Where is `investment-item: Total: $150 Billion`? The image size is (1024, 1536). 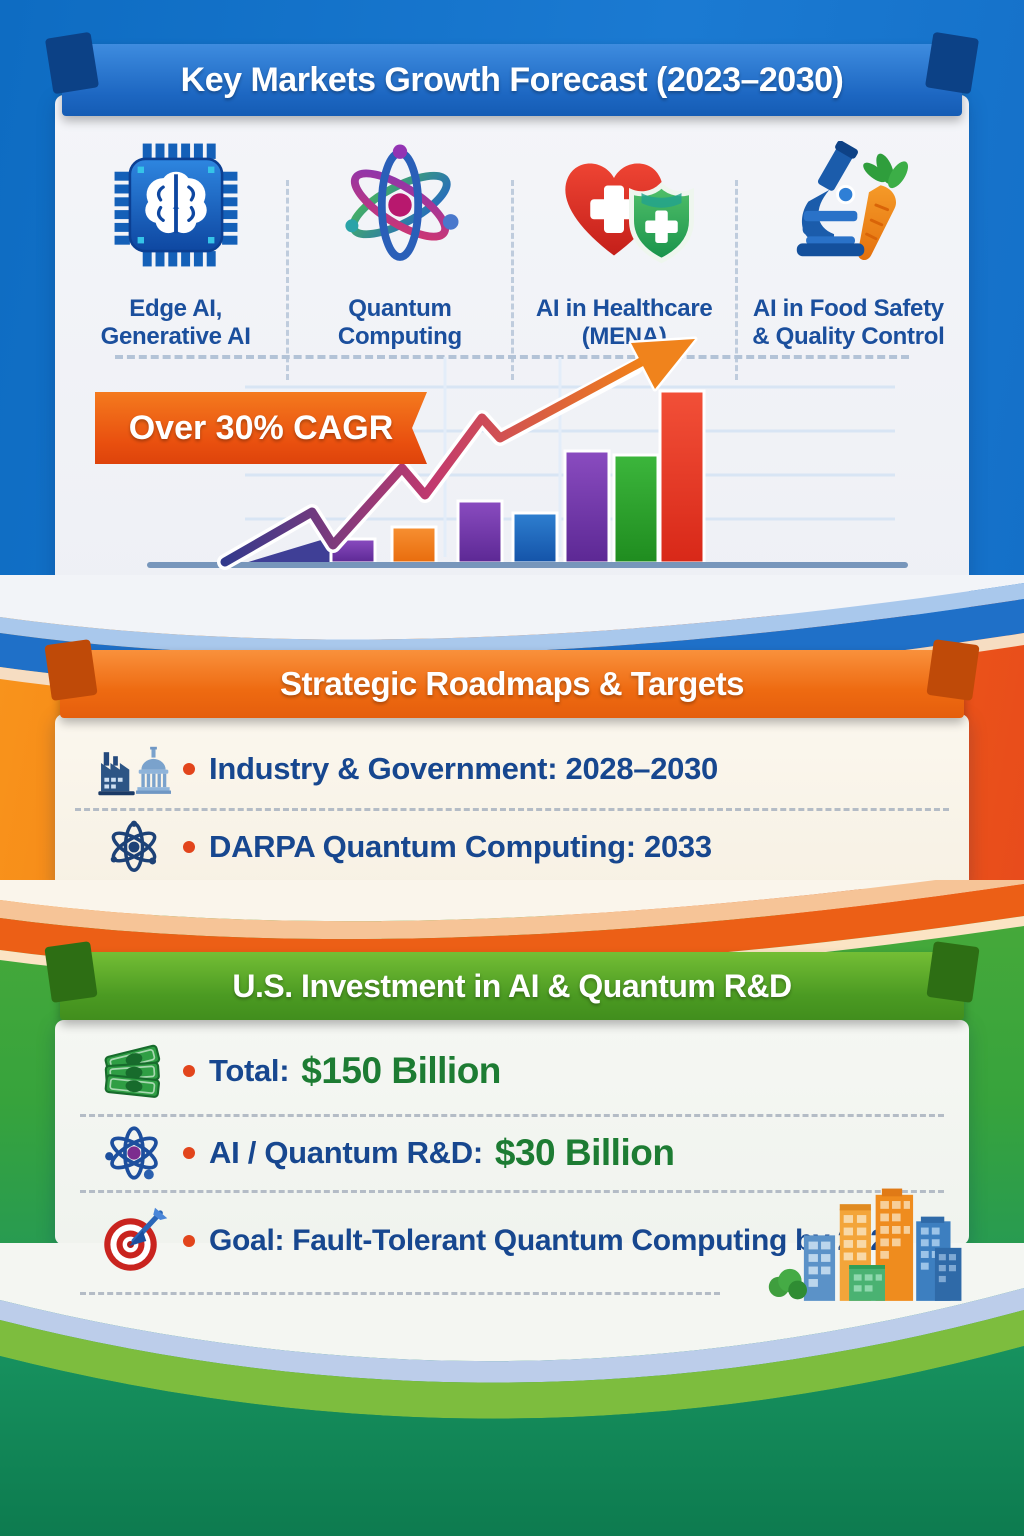
investment-item: Total: $150 Billion is located at coordinates (298, 1071).